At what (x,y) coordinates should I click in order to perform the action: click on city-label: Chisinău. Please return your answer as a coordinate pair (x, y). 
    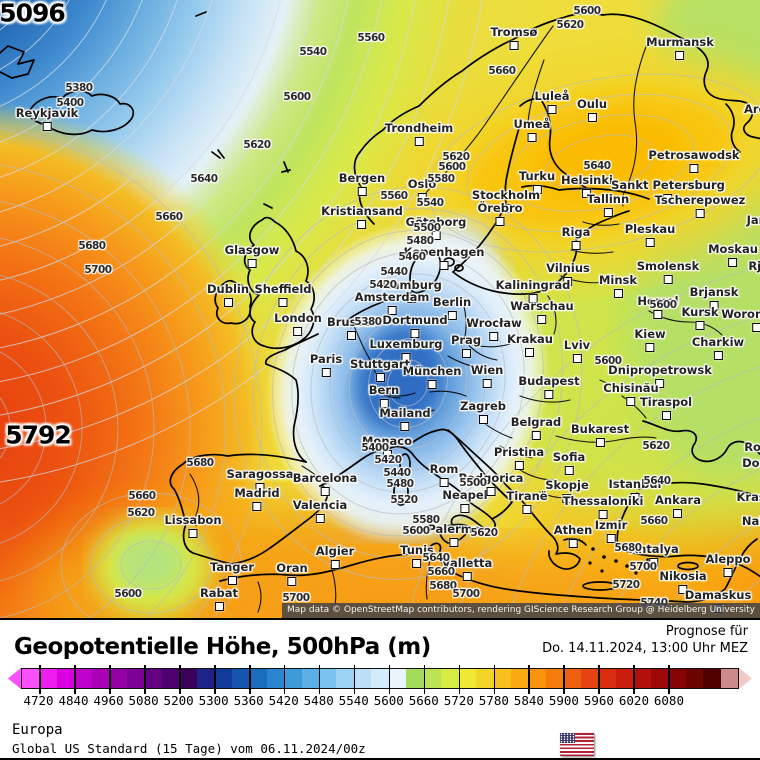
    Looking at the image, I should click on (631, 388).